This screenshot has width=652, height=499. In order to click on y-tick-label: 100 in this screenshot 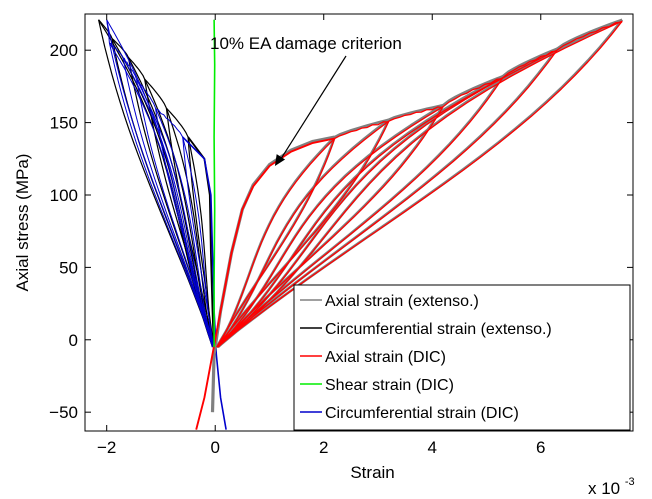, I will do `click(64, 195)`.